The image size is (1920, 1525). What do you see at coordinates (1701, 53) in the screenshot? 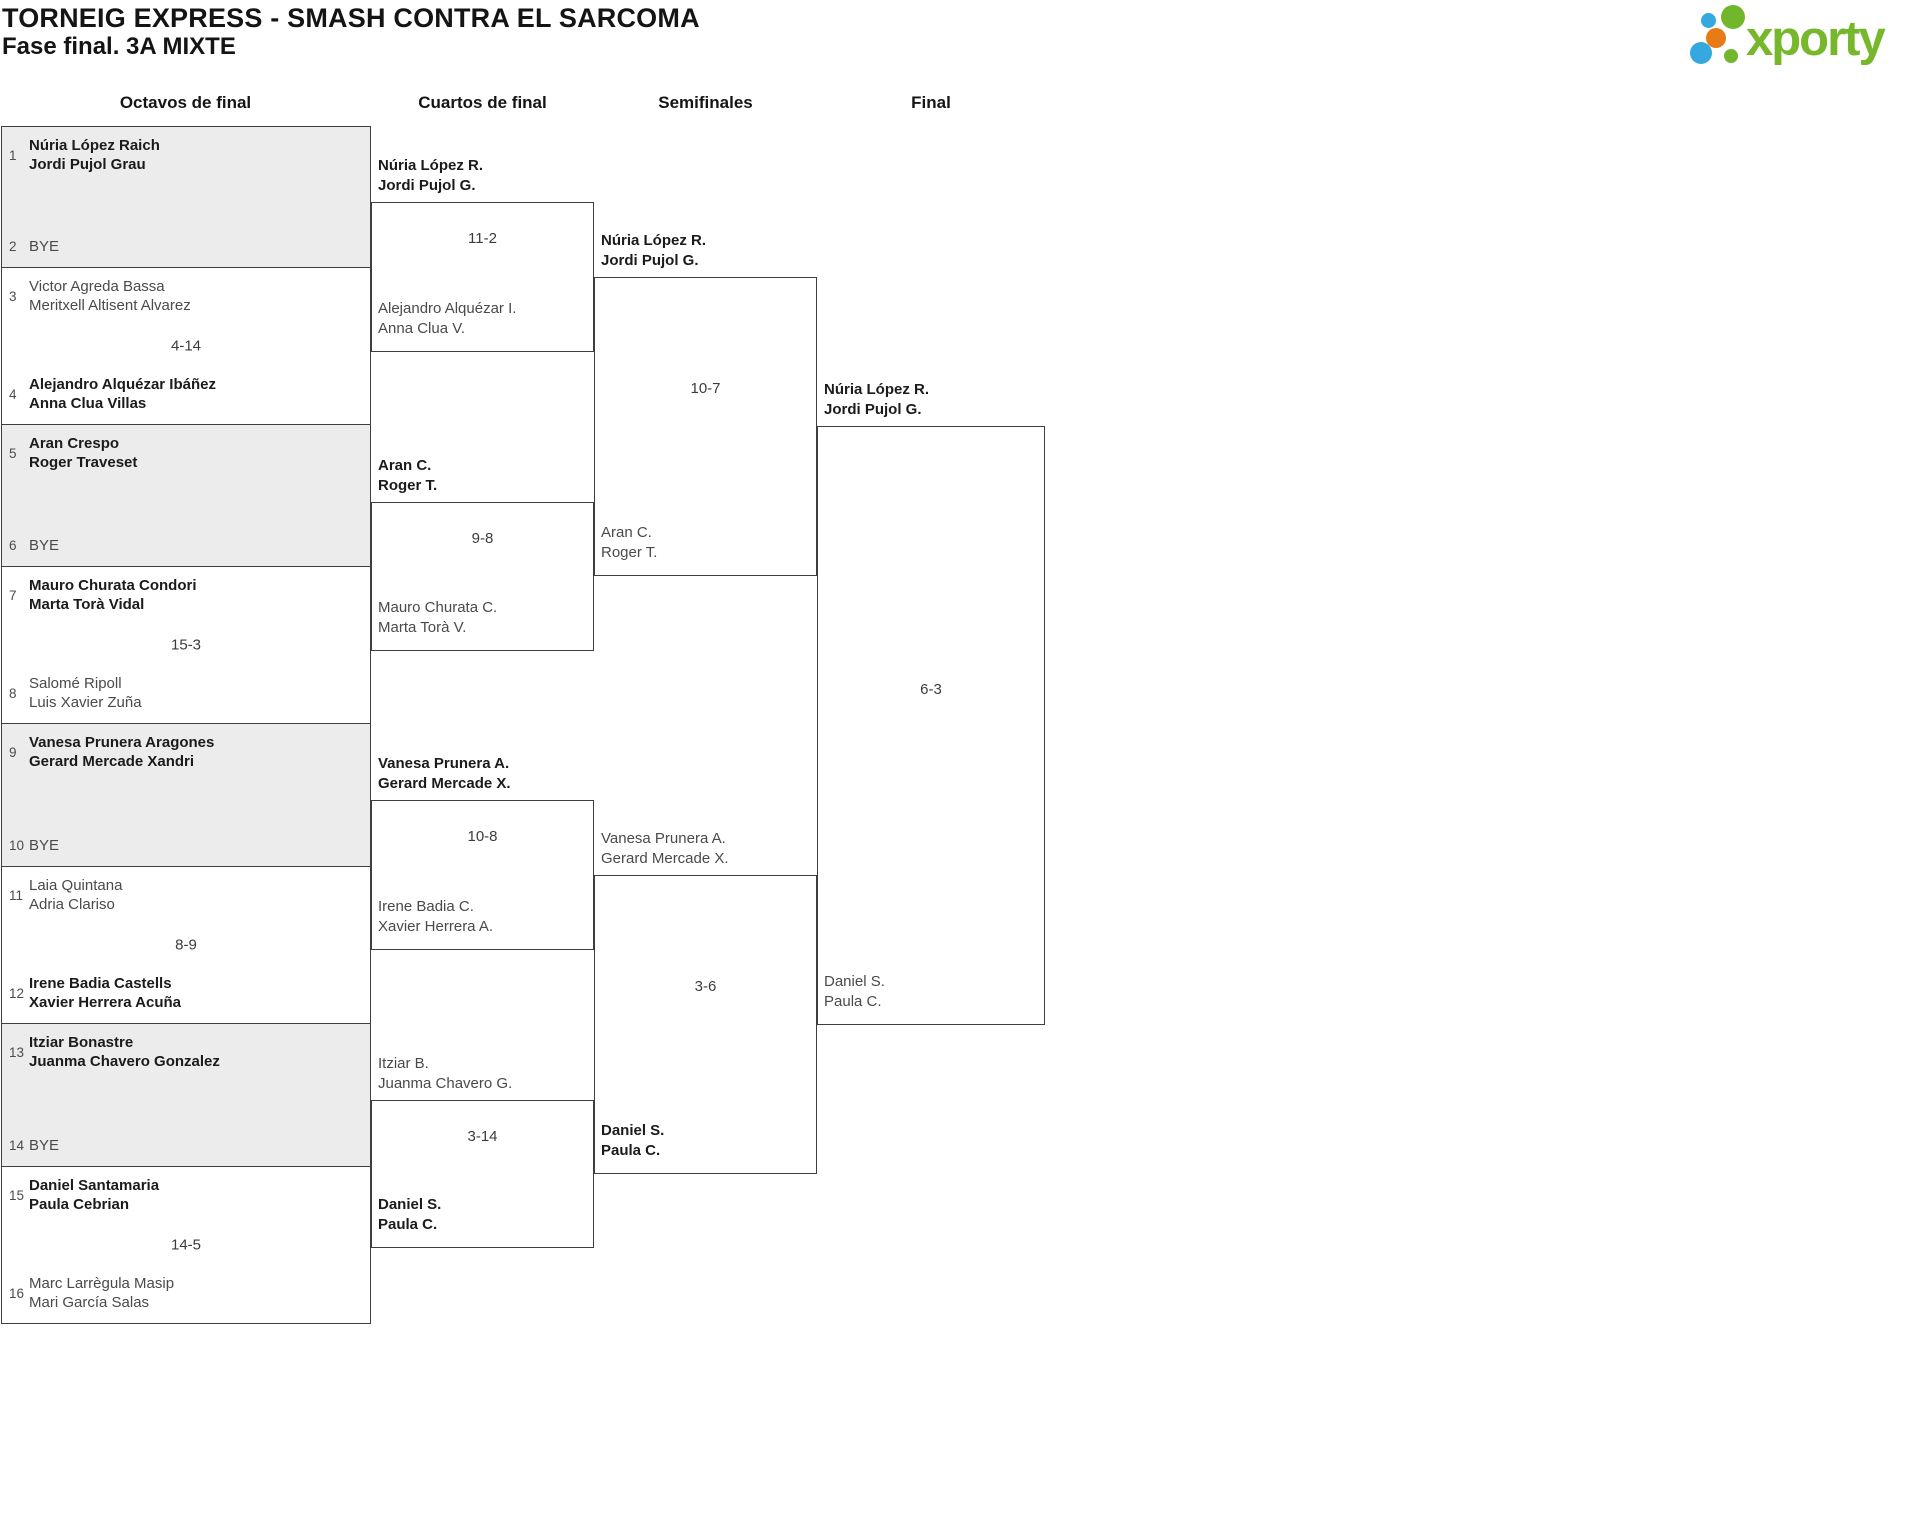
I see `logo-dot-blue-large-icon` at bounding box center [1701, 53].